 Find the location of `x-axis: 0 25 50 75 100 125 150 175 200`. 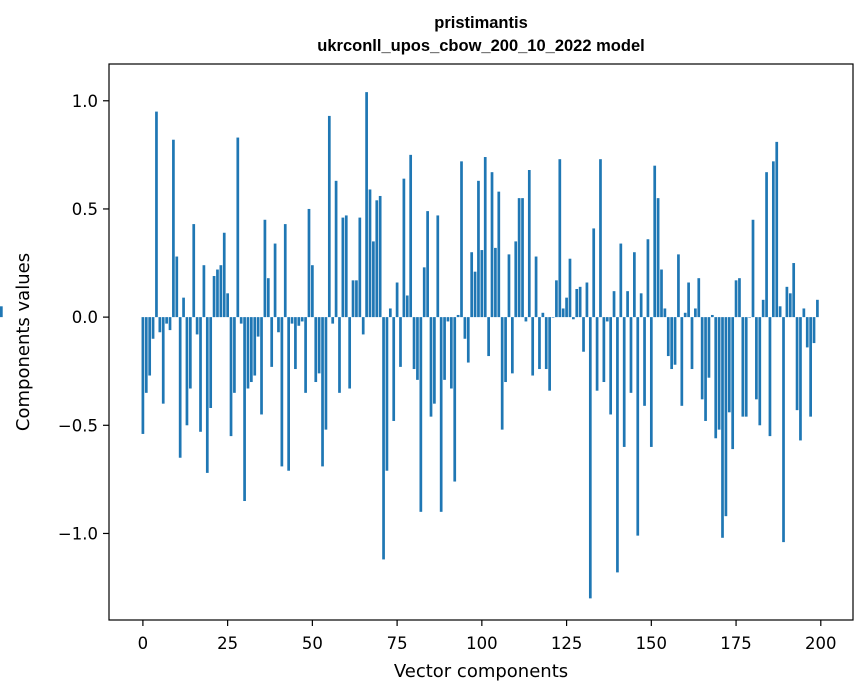

x-axis: 0 25 50 75 100 125 150 175 200 is located at coordinates (487, 636).